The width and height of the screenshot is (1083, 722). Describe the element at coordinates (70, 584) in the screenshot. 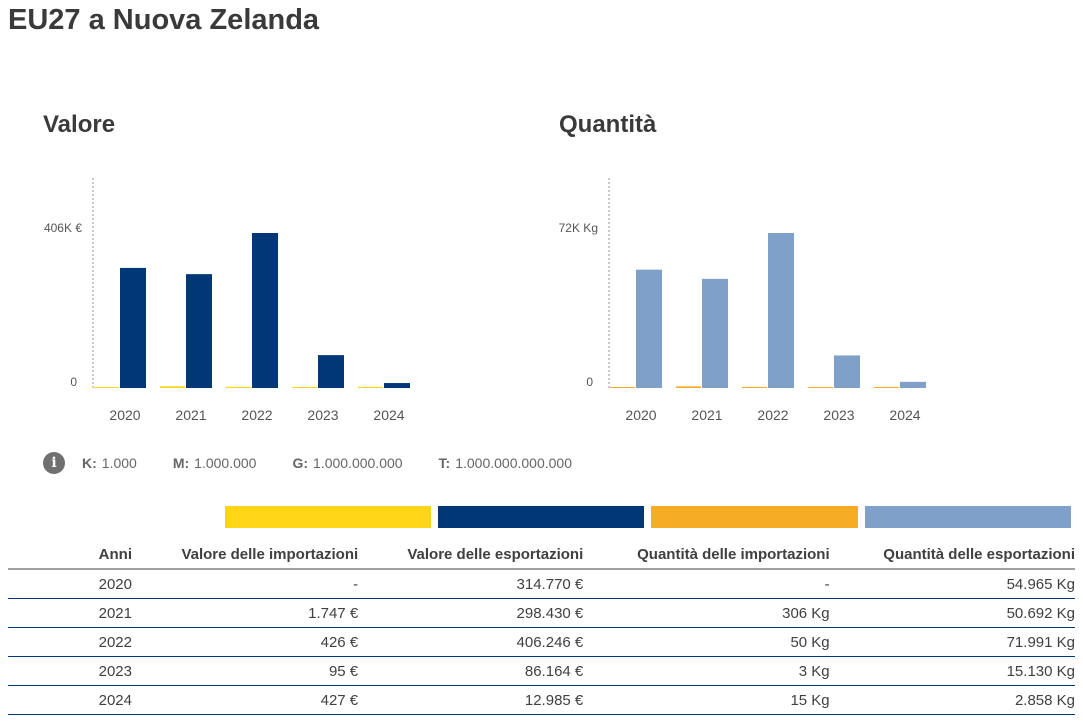

I see `table-cell: 2020` at that location.